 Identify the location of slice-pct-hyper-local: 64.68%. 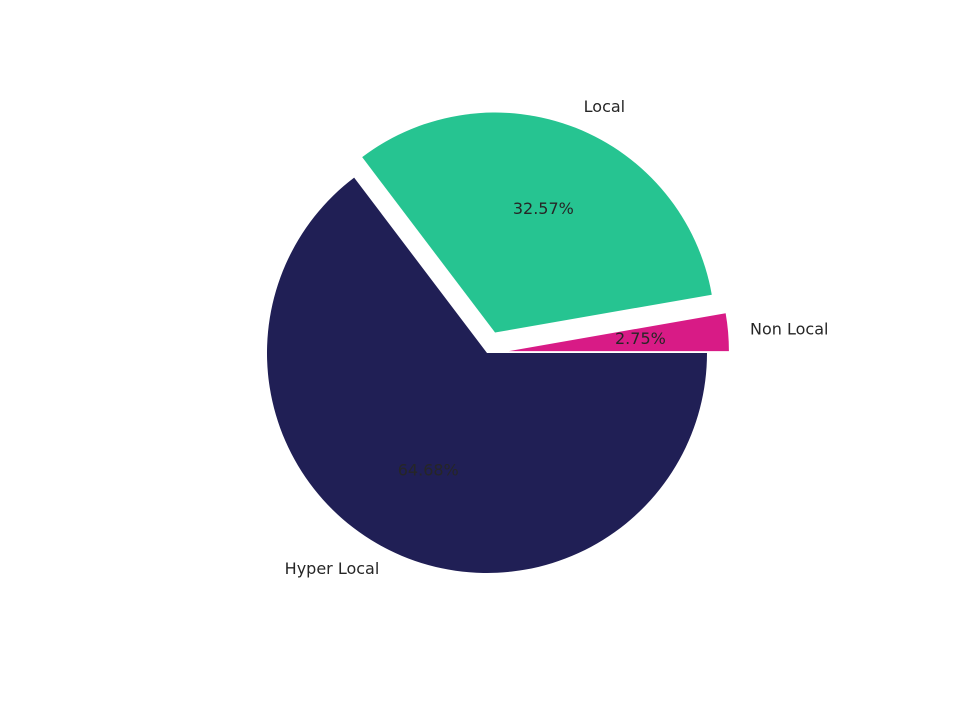
(428, 470).